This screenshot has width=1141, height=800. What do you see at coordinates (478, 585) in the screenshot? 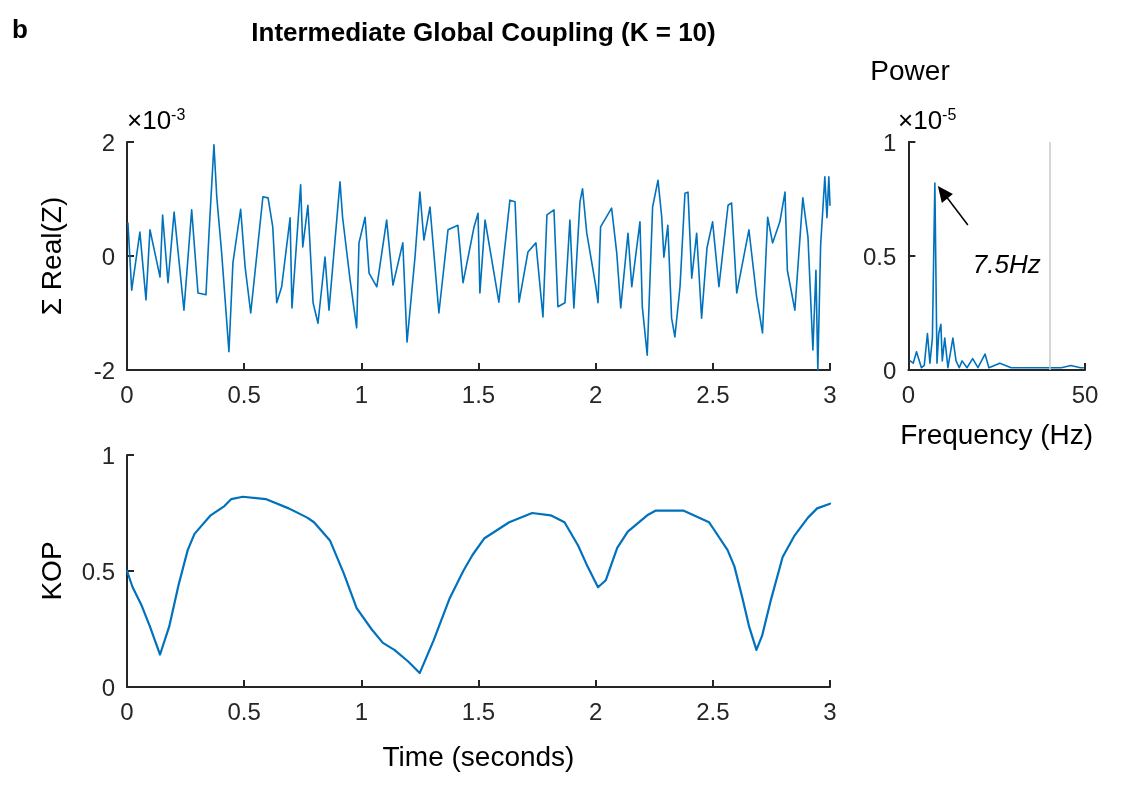
I see `line-series` at bounding box center [478, 585].